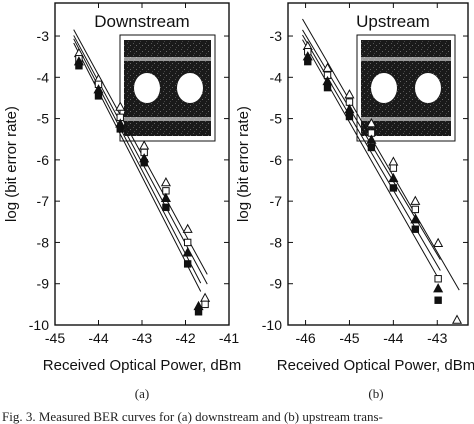  What do you see at coordinates (393, 21) in the screenshot?
I see `panel-b-title: Upstream` at bounding box center [393, 21].